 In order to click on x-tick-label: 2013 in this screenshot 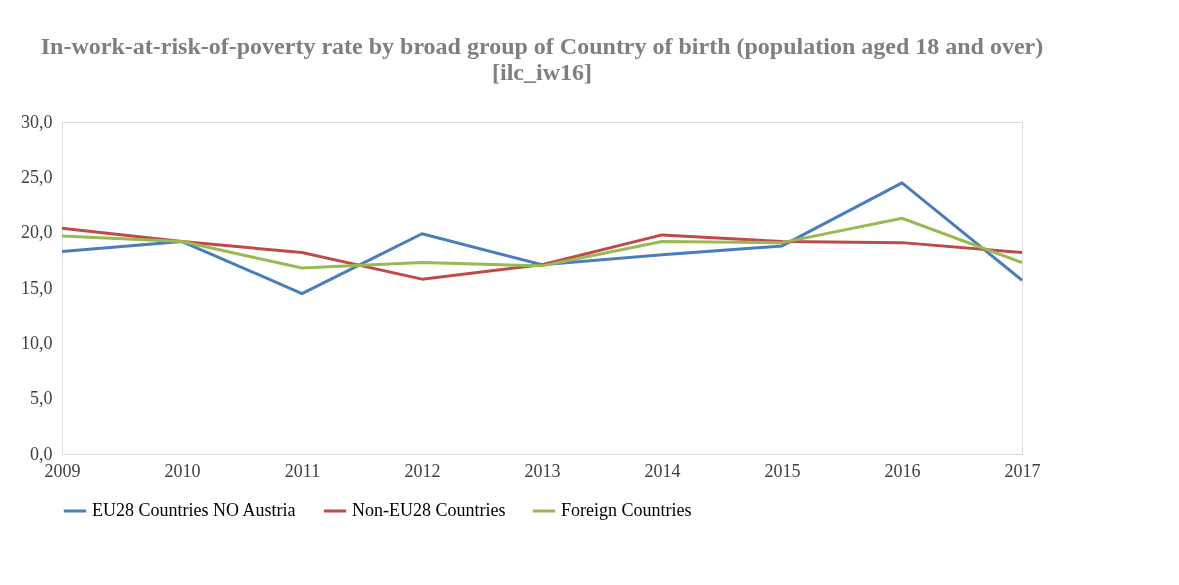, I will do `click(542, 470)`.